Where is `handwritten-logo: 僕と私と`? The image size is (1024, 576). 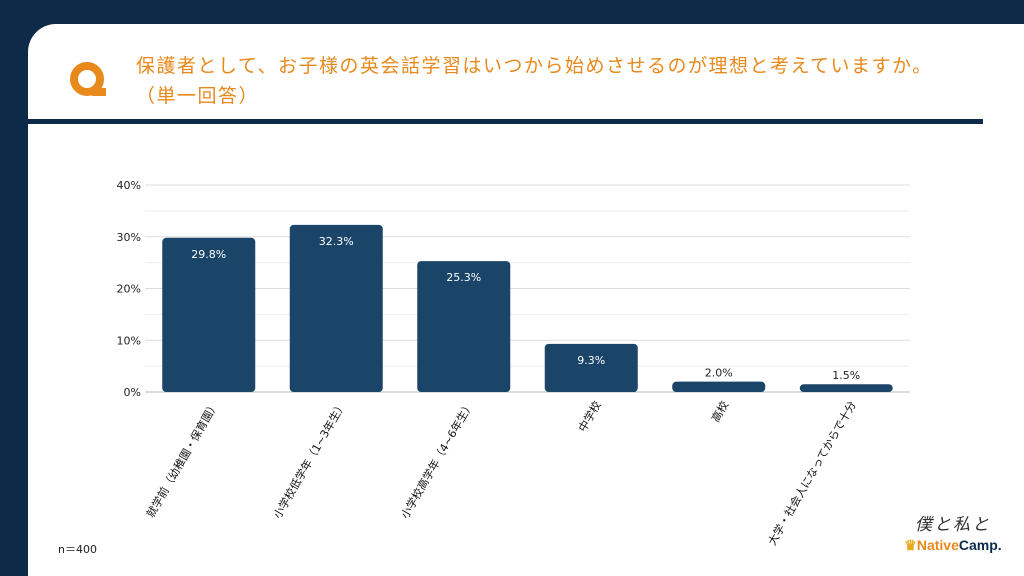 handwritten-logo: 僕と私と is located at coordinates (953, 525).